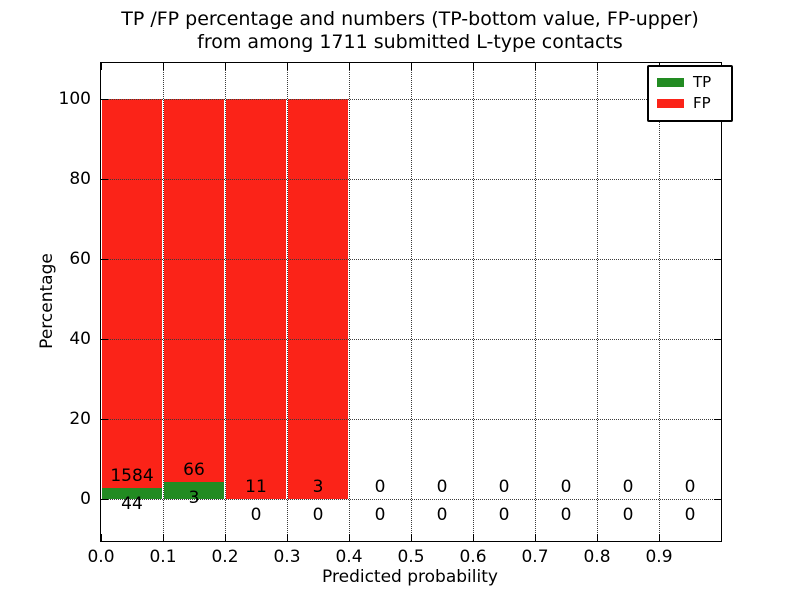 This screenshot has width=800, height=600. What do you see at coordinates (535, 557) in the screenshot?
I see `x-tick-label: 0.7` at bounding box center [535, 557].